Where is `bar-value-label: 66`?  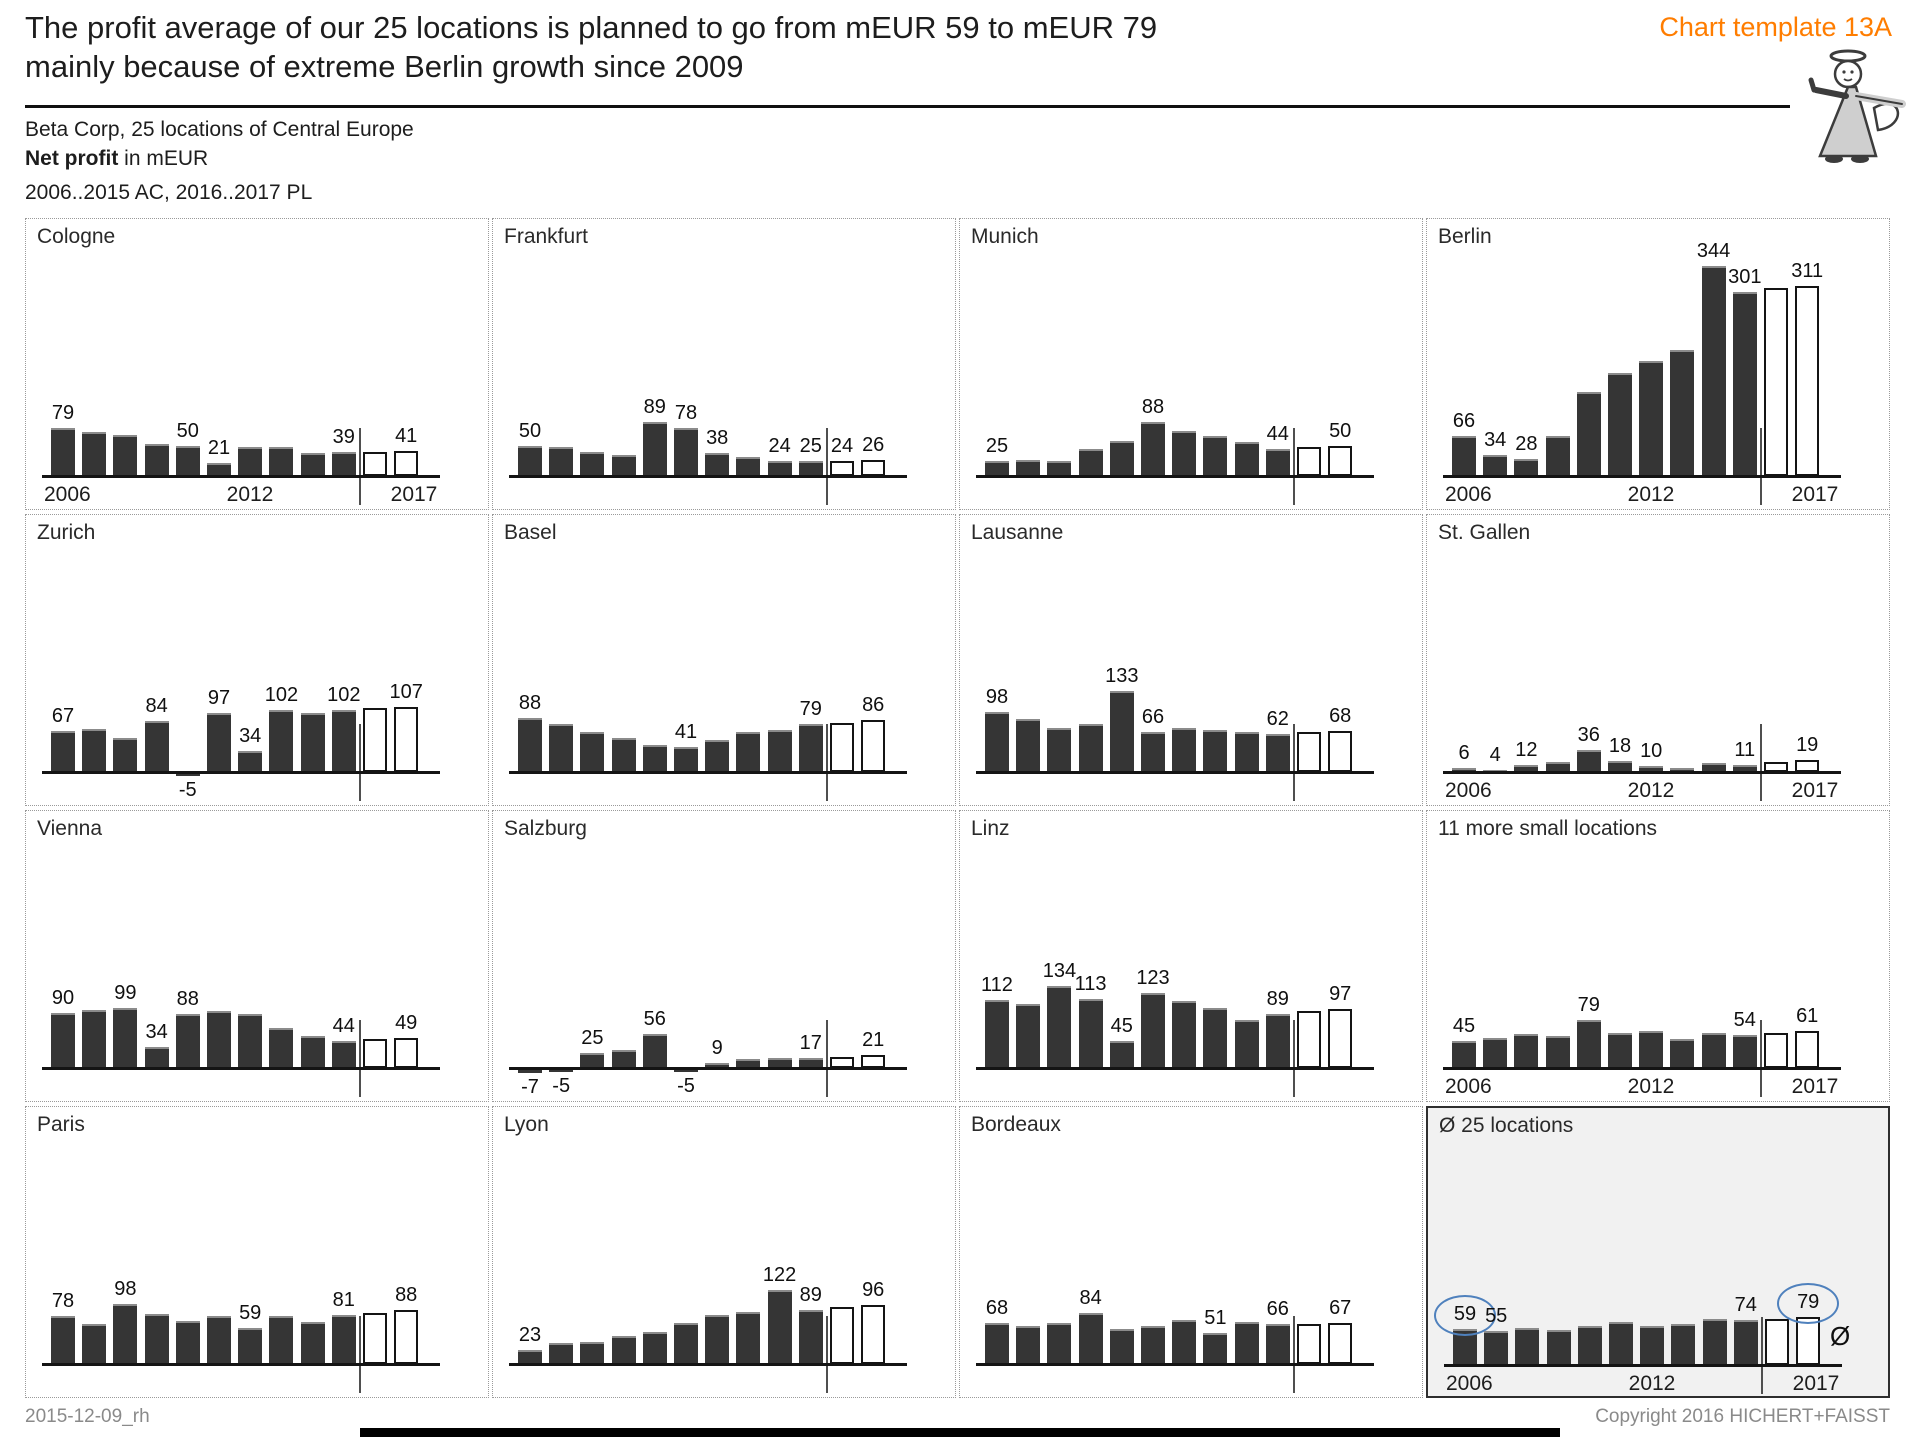
bar-value-label: 66 is located at coordinates (1464, 420).